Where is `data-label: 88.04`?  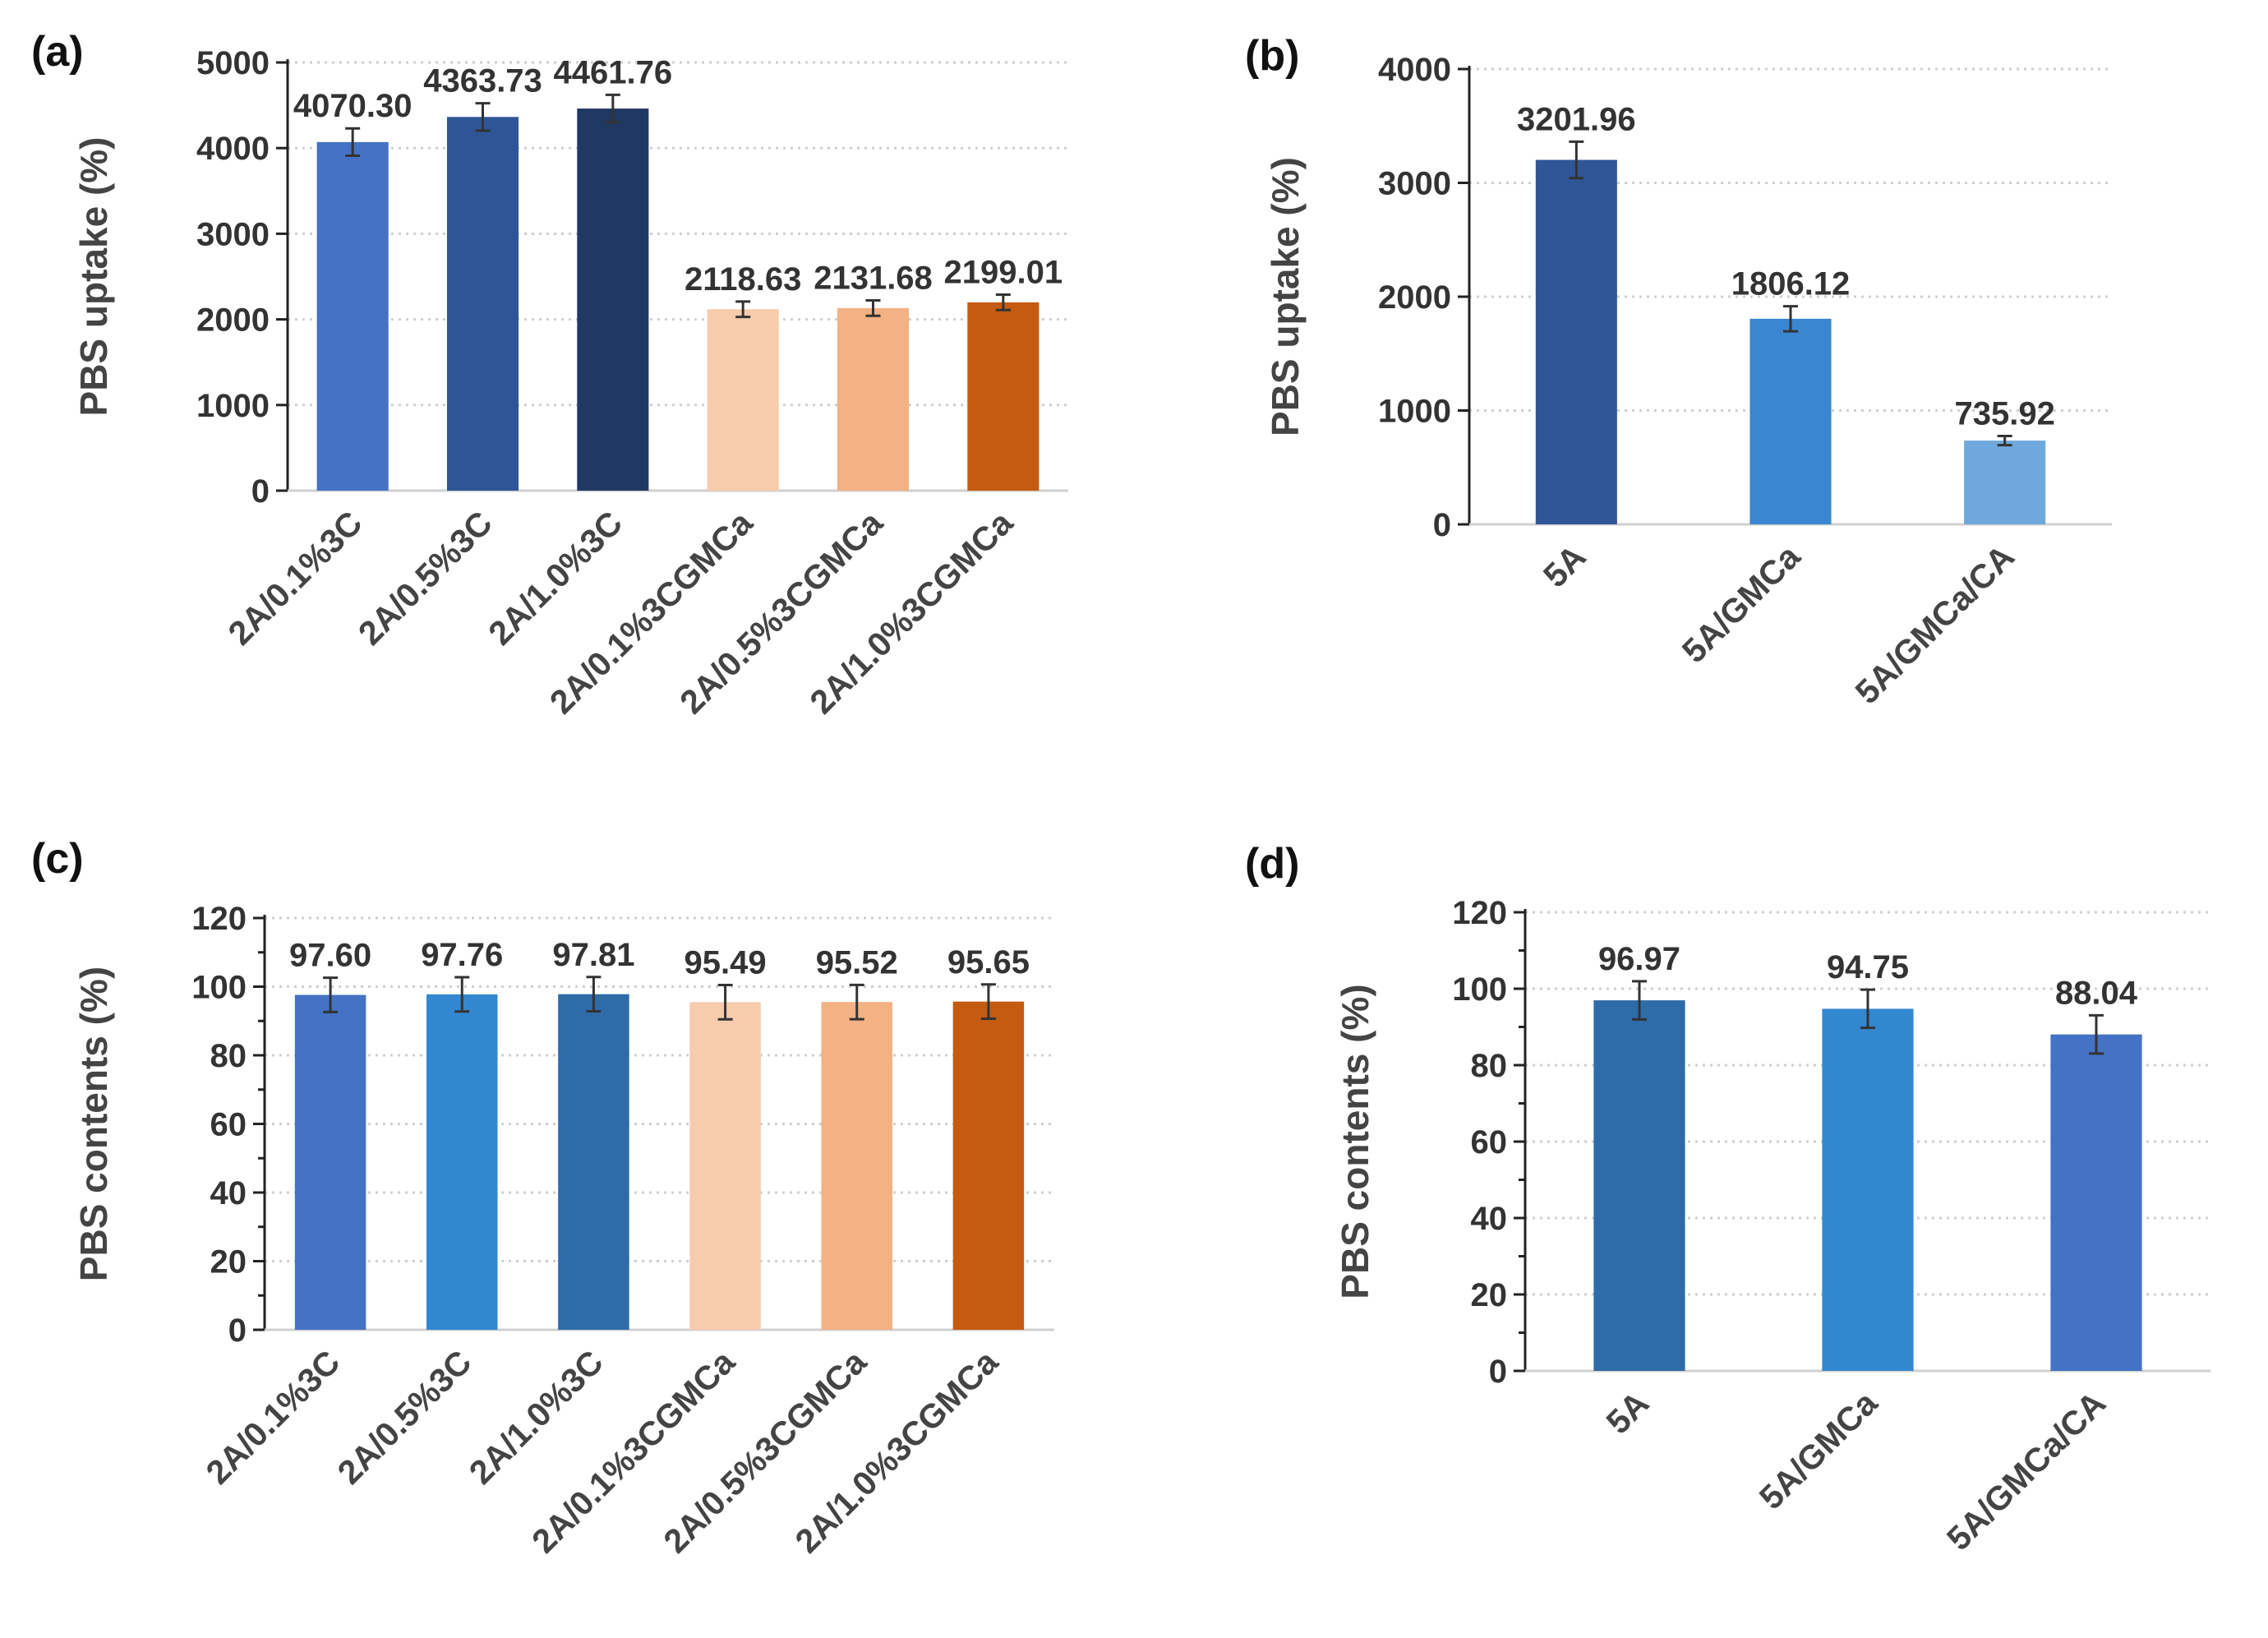
data-label: 88.04 is located at coordinates (2097, 993).